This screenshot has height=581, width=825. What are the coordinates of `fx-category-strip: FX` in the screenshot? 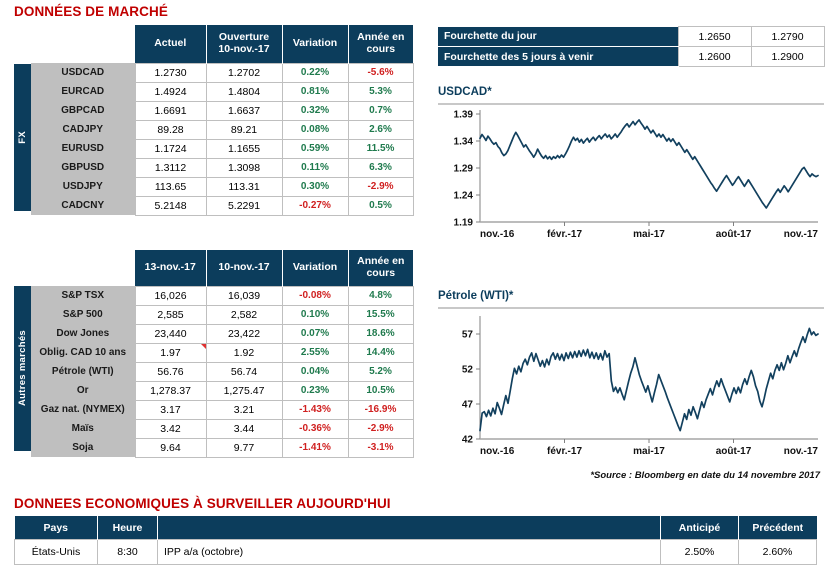 It's located at (22, 137).